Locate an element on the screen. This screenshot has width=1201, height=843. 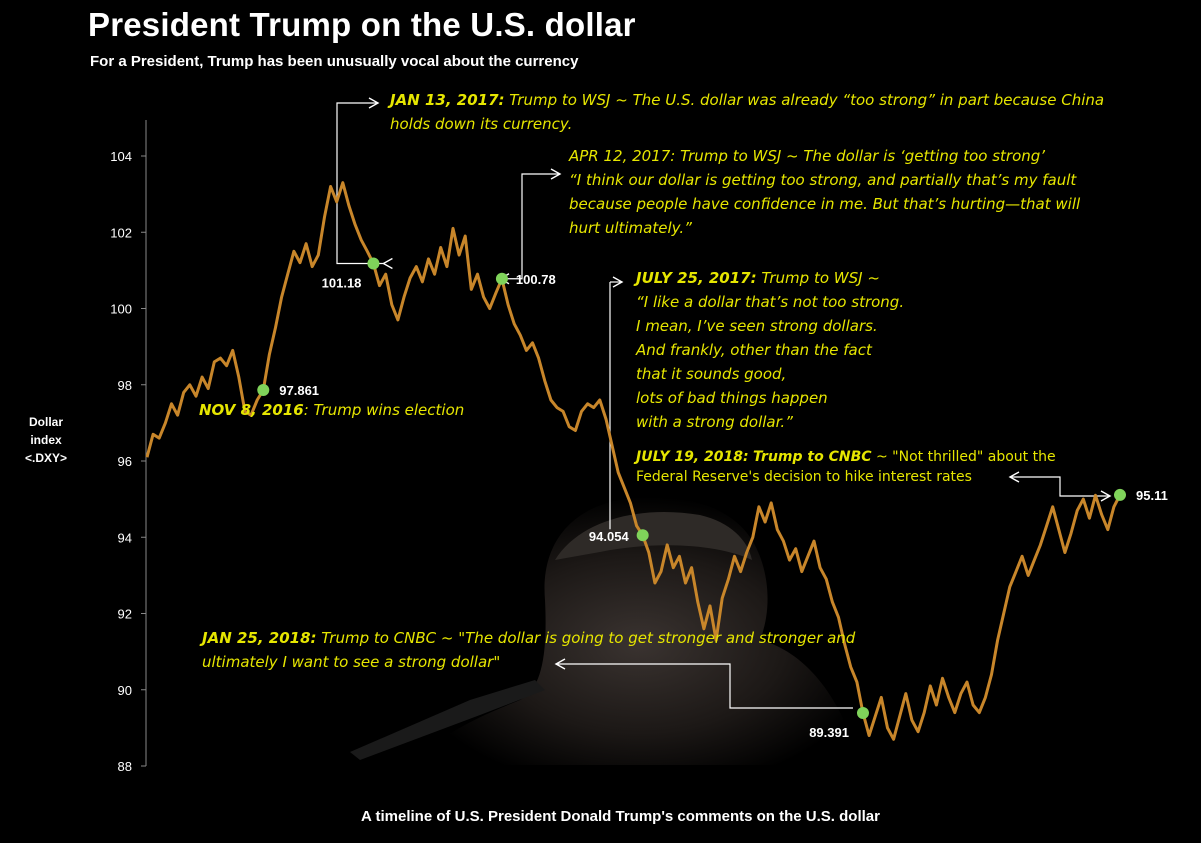
y-tick-label: 88 is located at coordinates (125, 766).